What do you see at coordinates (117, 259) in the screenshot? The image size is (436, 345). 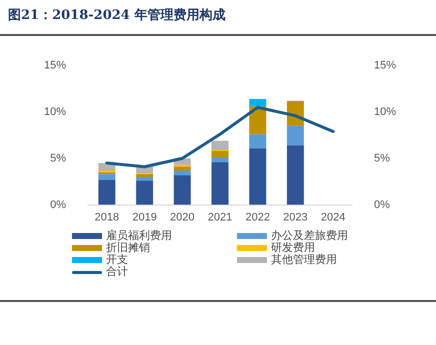 I see `legend-label: 开支` at bounding box center [117, 259].